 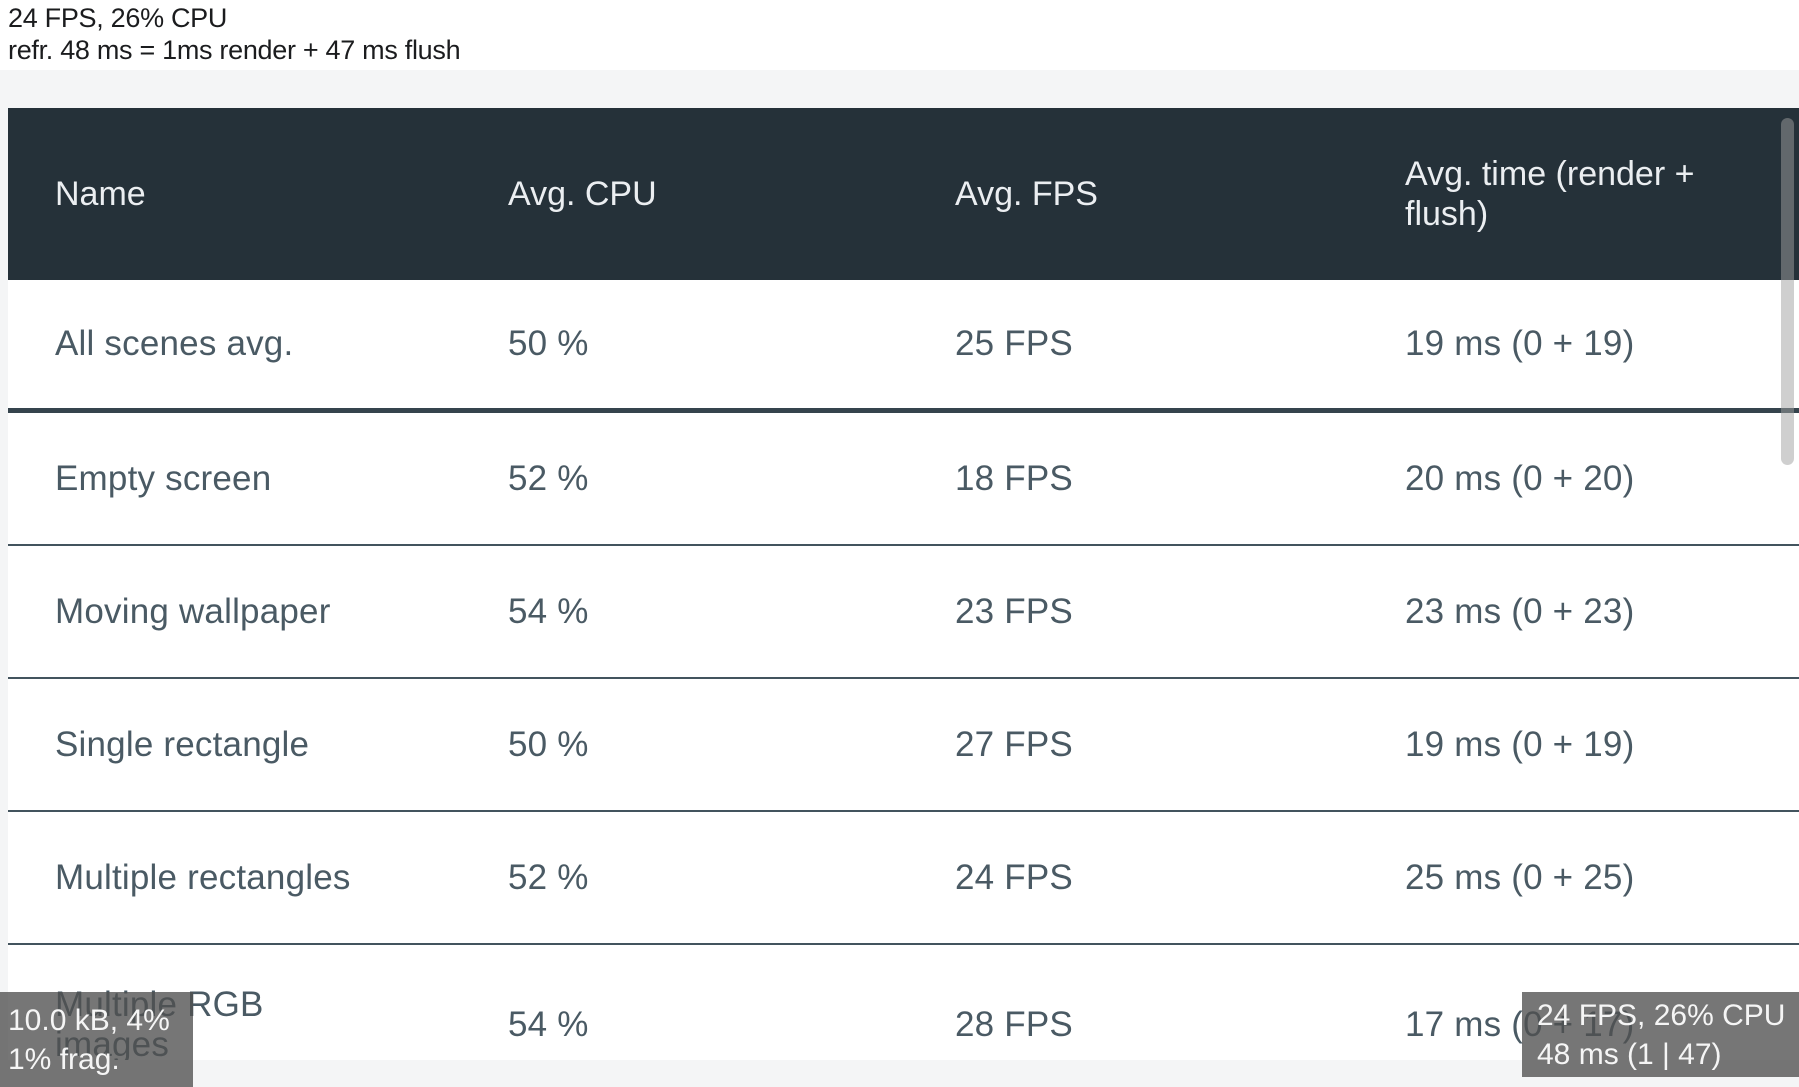 What do you see at coordinates (1014, 611) in the screenshot?
I see `cell-fps: 23 FPS` at bounding box center [1014, 611].